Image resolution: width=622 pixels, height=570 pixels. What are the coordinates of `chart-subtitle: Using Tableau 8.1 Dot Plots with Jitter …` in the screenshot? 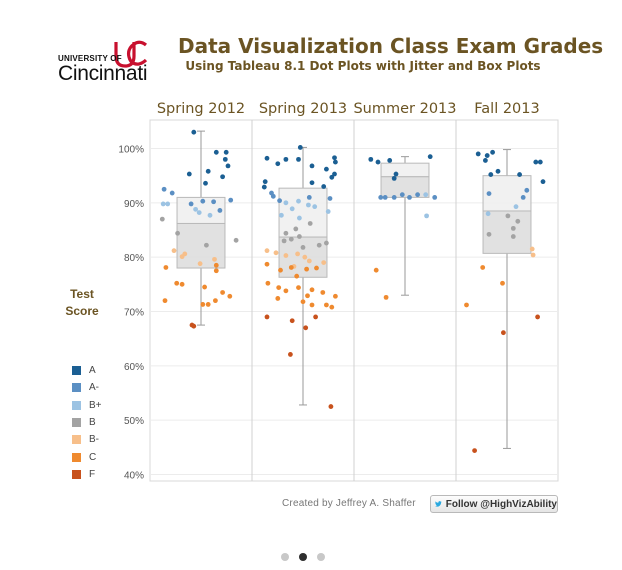 It's located at (363, 66).